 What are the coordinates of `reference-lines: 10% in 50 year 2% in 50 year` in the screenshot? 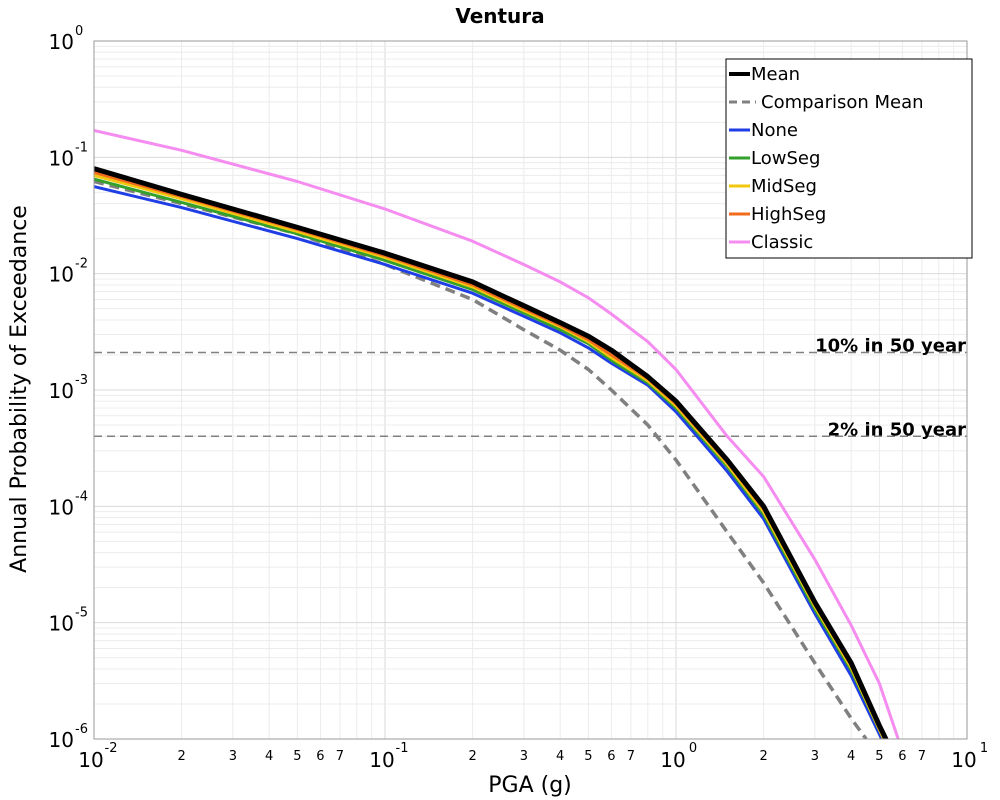 It's located at (530, 388).